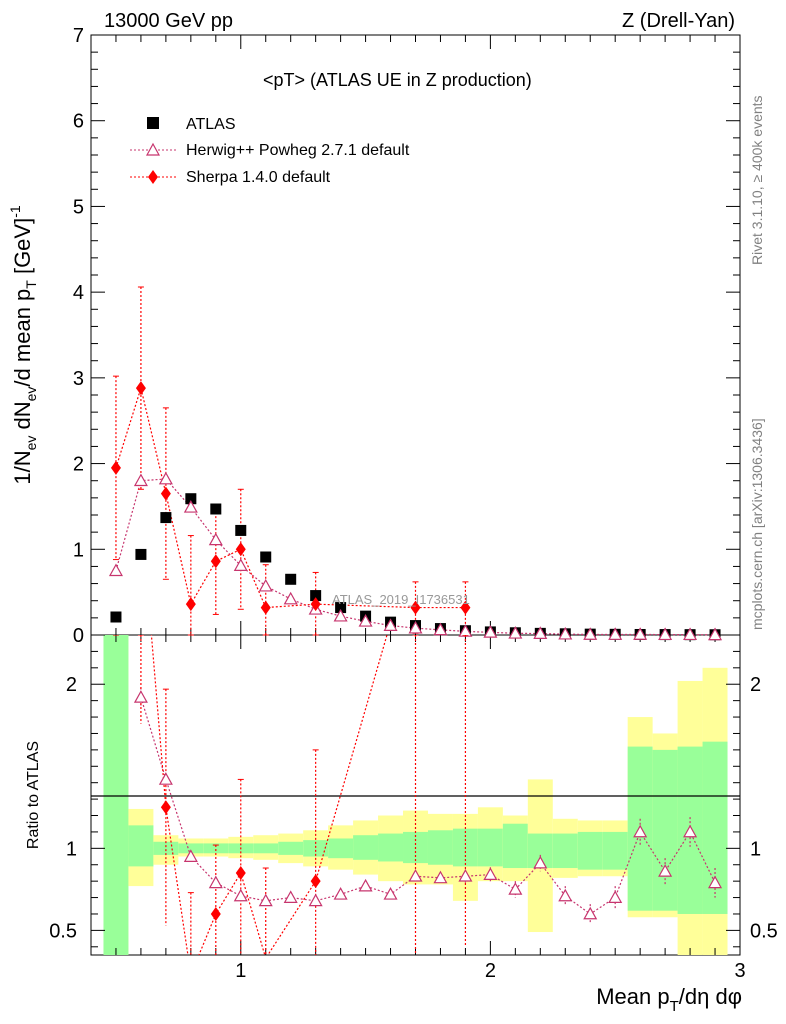 The image size is (786, 1024). I want to click on legend-herwig-marker, so click(153, 149).